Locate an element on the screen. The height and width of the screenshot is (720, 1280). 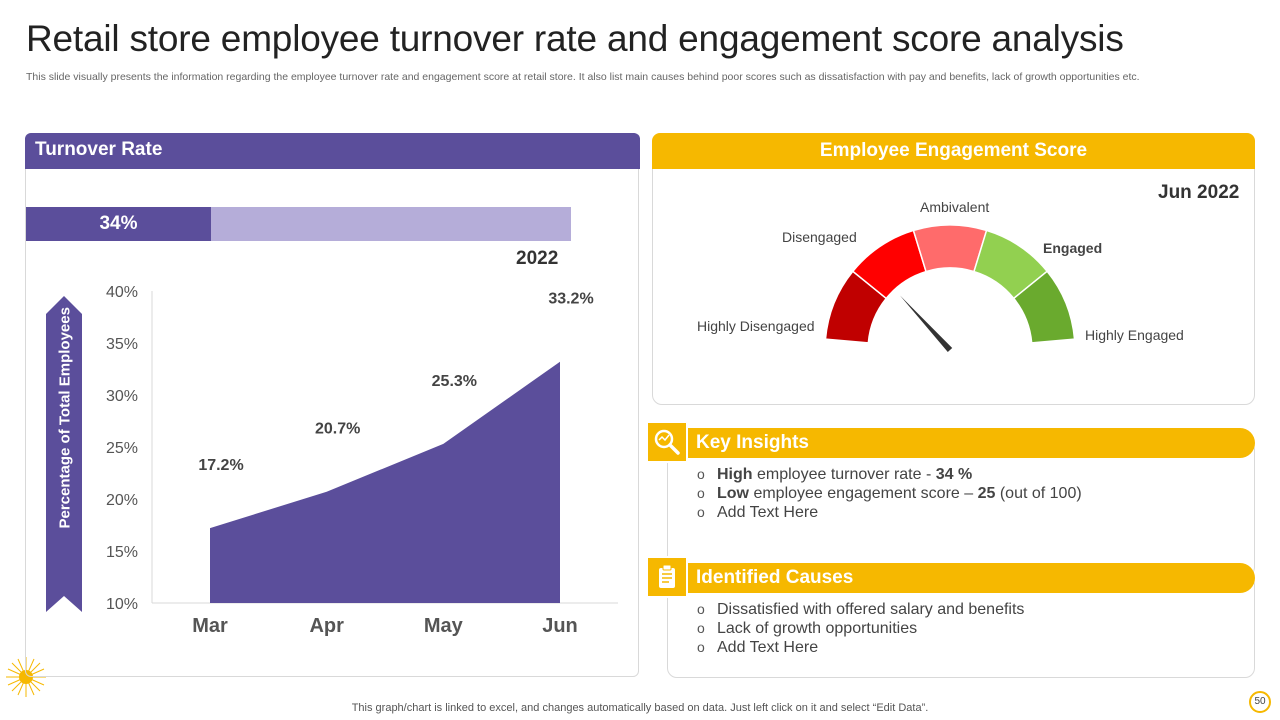
engagement-header-label: Employee Engagement Score is located at coordinates (953, 150).